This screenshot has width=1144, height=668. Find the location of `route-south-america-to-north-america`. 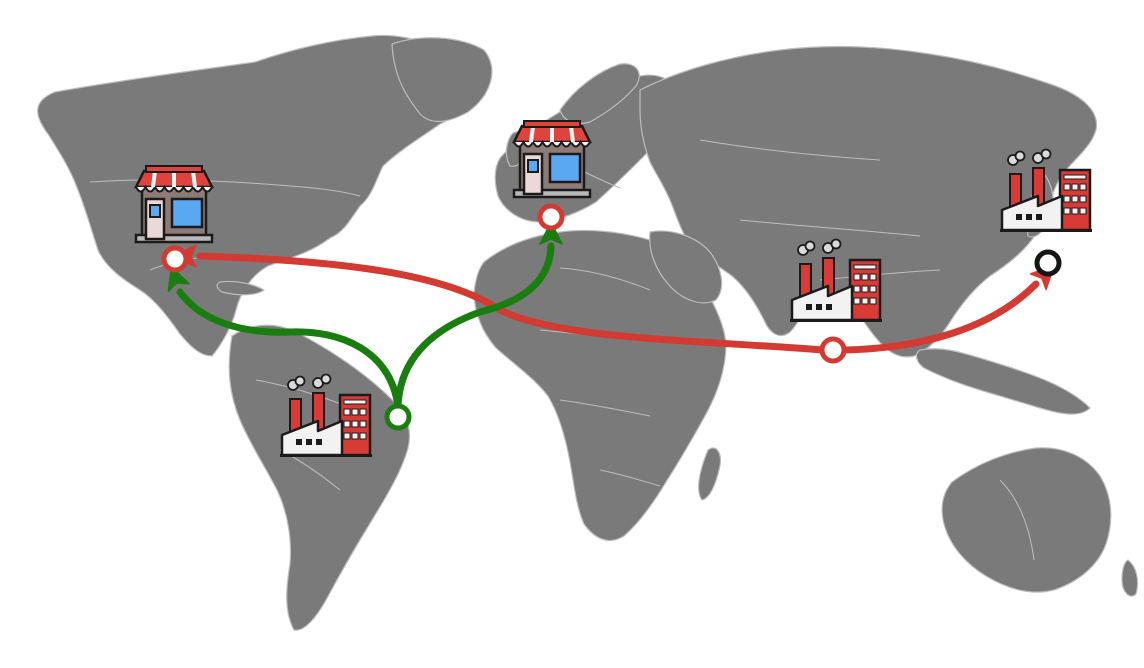

route-south-america-to-north-america is located at coordinates (289, 349).